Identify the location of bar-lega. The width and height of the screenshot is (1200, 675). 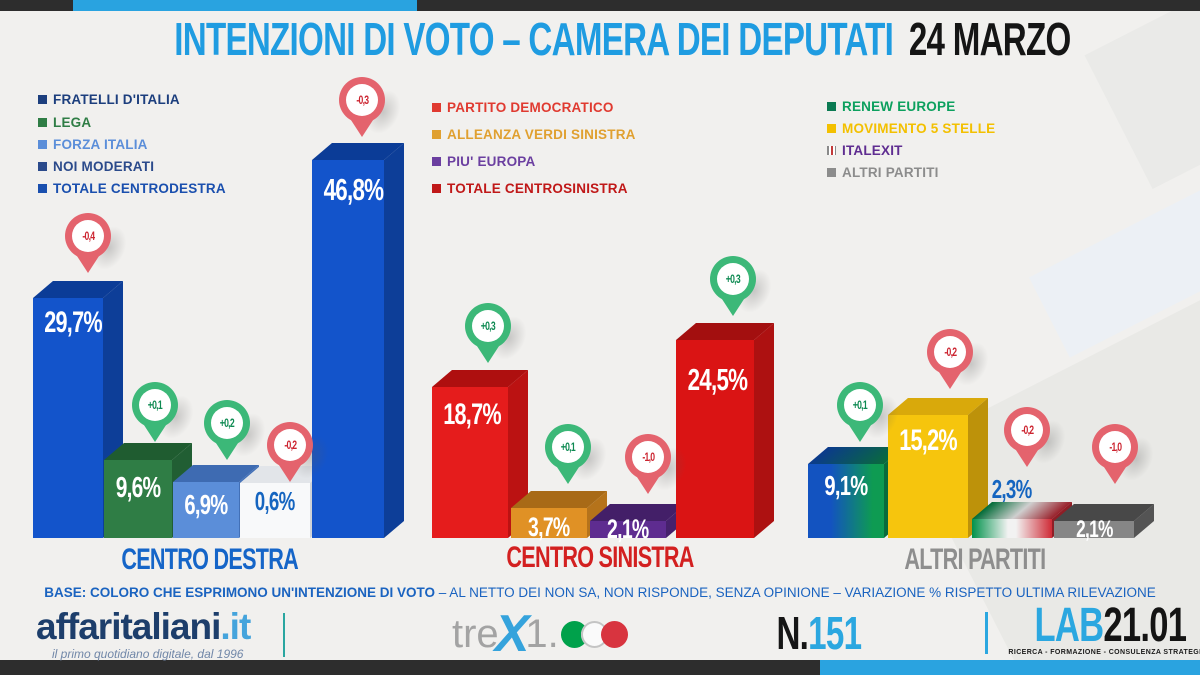
(148, 490).